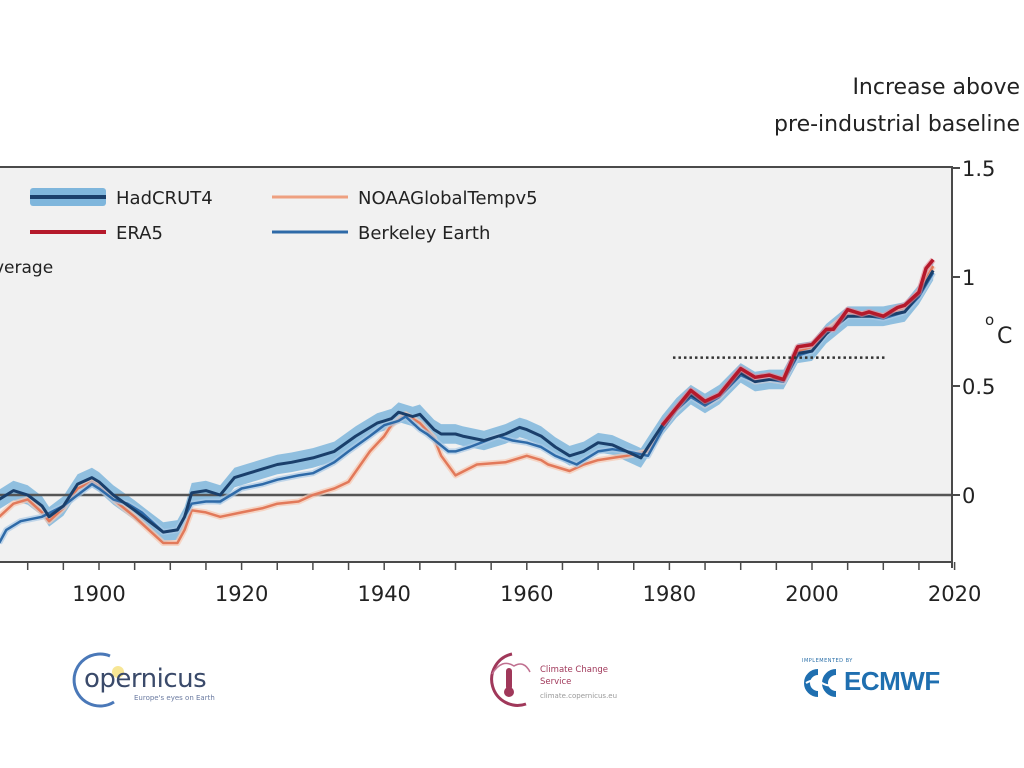  What do you see at coordinates (897, 124) in the screenshot?
I see `chart-title-line-2: pre-industrial baseline` at bounding box center [897, 124].